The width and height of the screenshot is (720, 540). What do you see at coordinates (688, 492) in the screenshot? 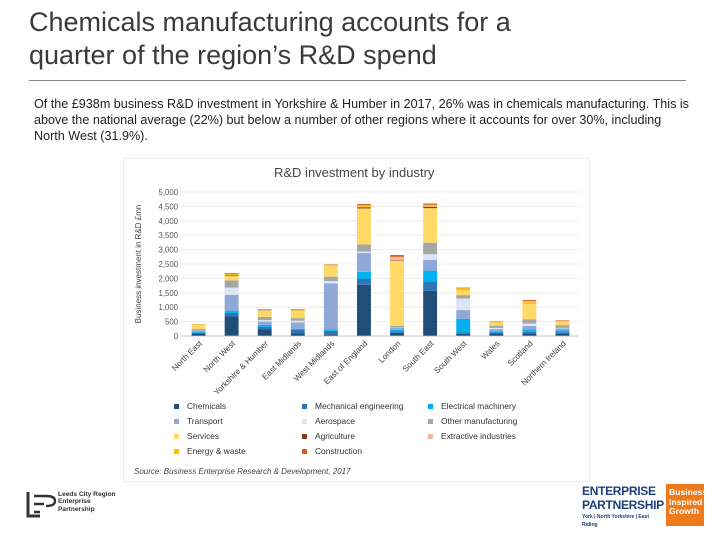
I see `ep-box-line-1: Business` at bounding box center [688, 492].